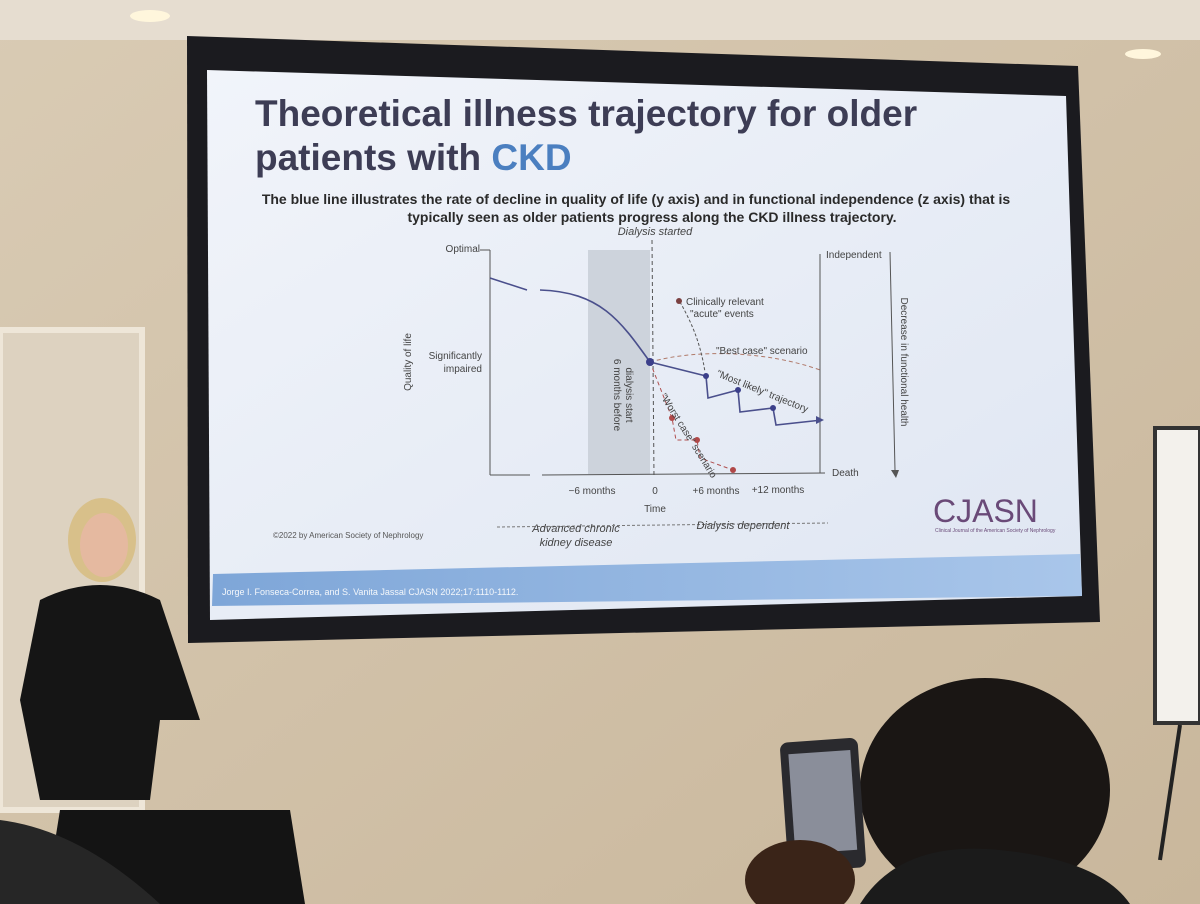  I want to click on best-case-line, so click(735, 362).